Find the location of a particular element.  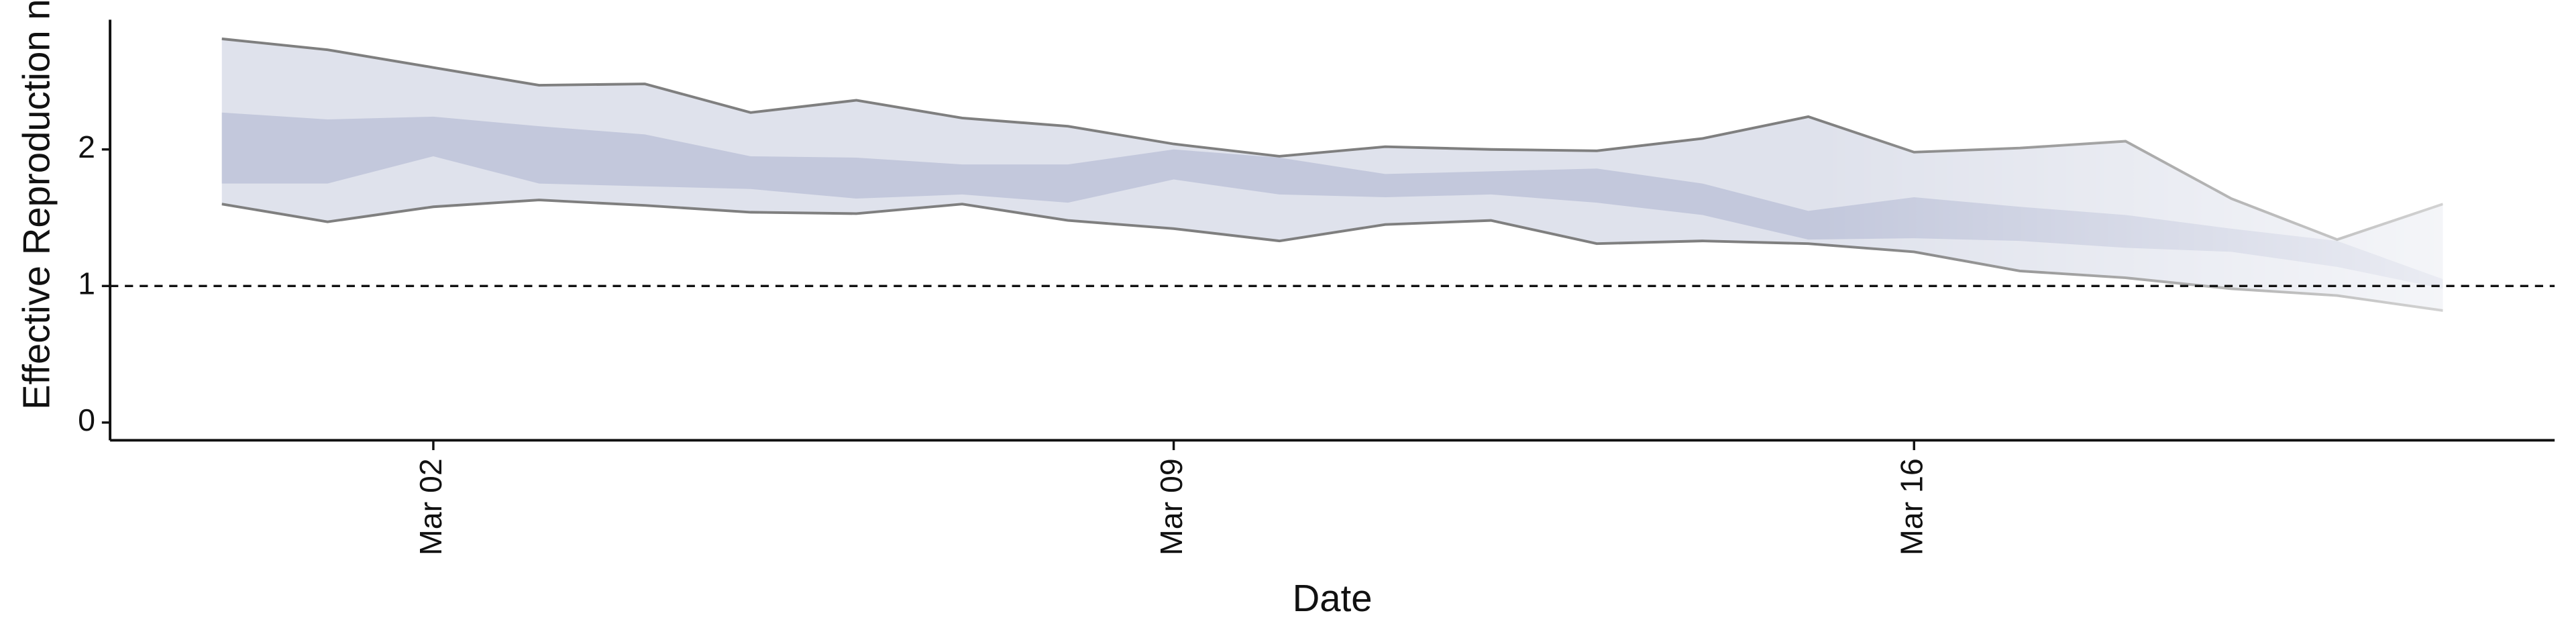

y-tick-label: 2 is located at coordinates (86, 146).